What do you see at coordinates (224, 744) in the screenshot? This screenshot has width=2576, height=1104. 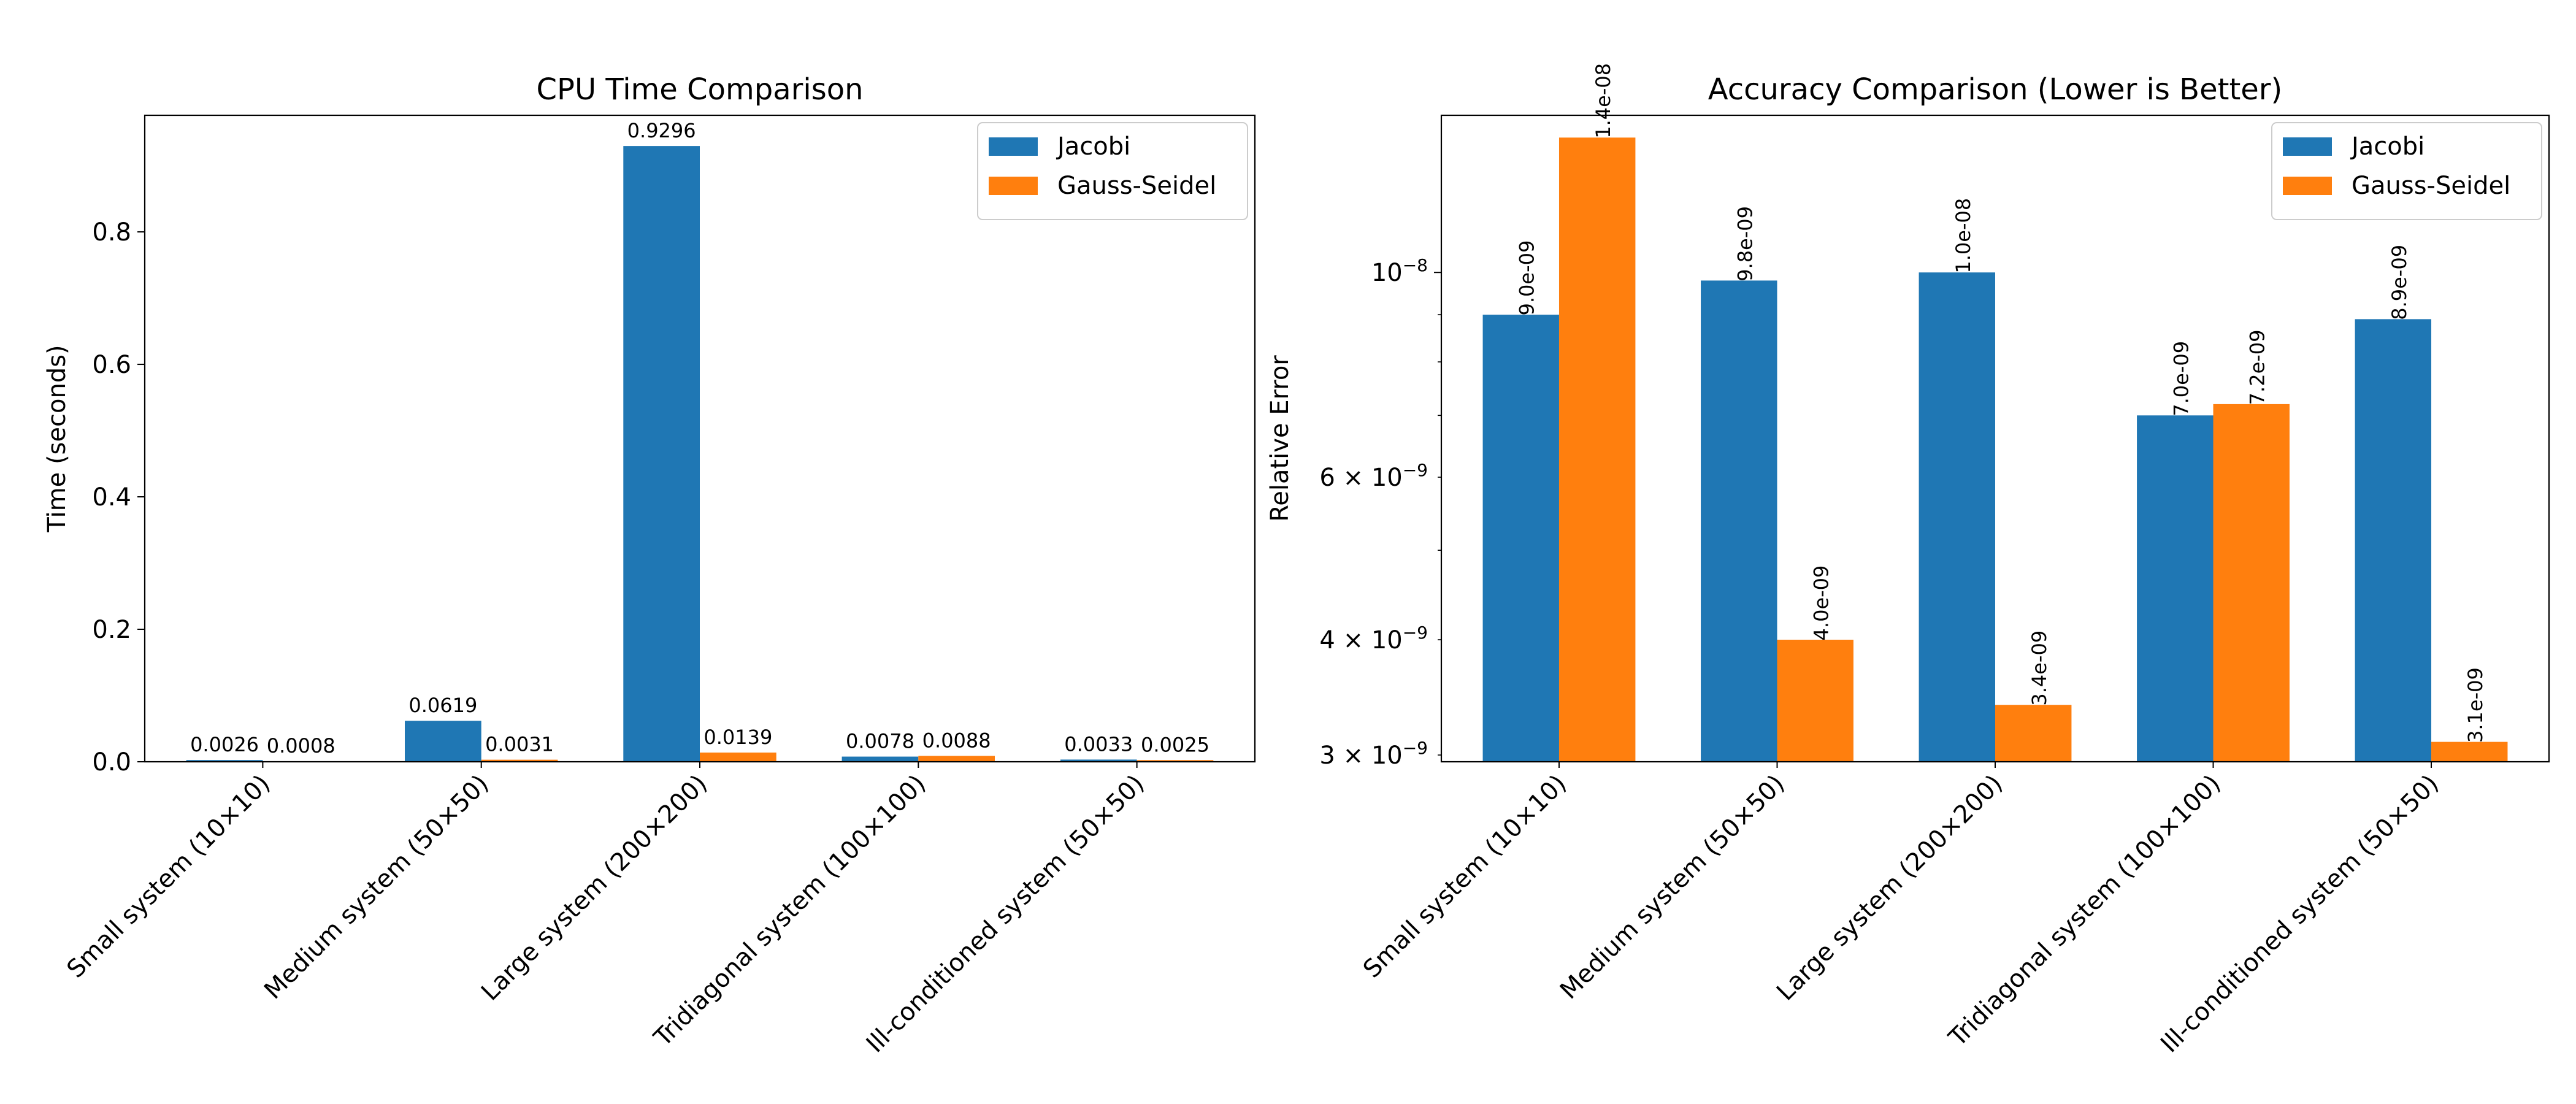 I see `data-label: 0.0026` at bounding box center [224, 744].